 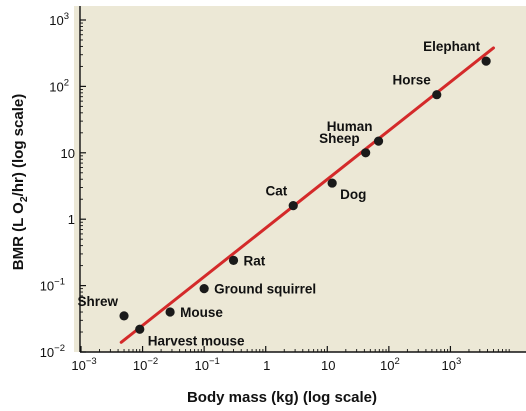 What do you see at coordinates (196, 340) in the screenshot?
I see `point-label: Harvest mouse` at bounding box center [196, 340].